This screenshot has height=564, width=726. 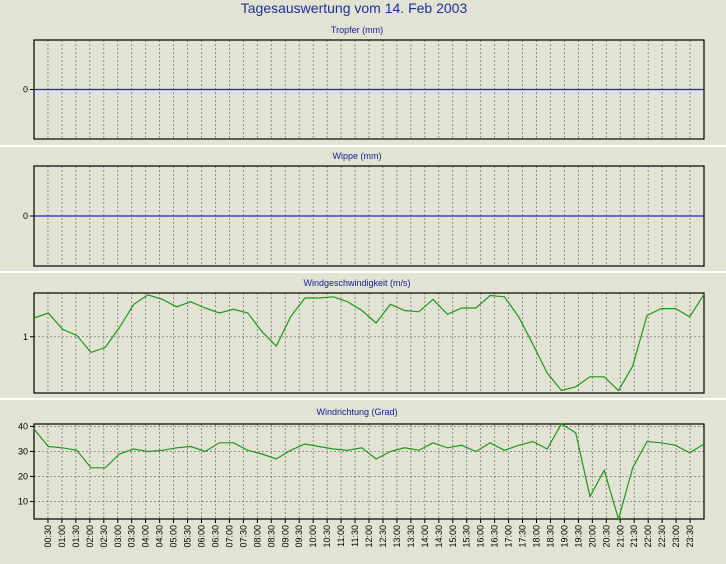 What do you see at coordinates (383, 536) in the screenshot?
I see `x-tick-label: 12:30` at bounding box center [383, 536].